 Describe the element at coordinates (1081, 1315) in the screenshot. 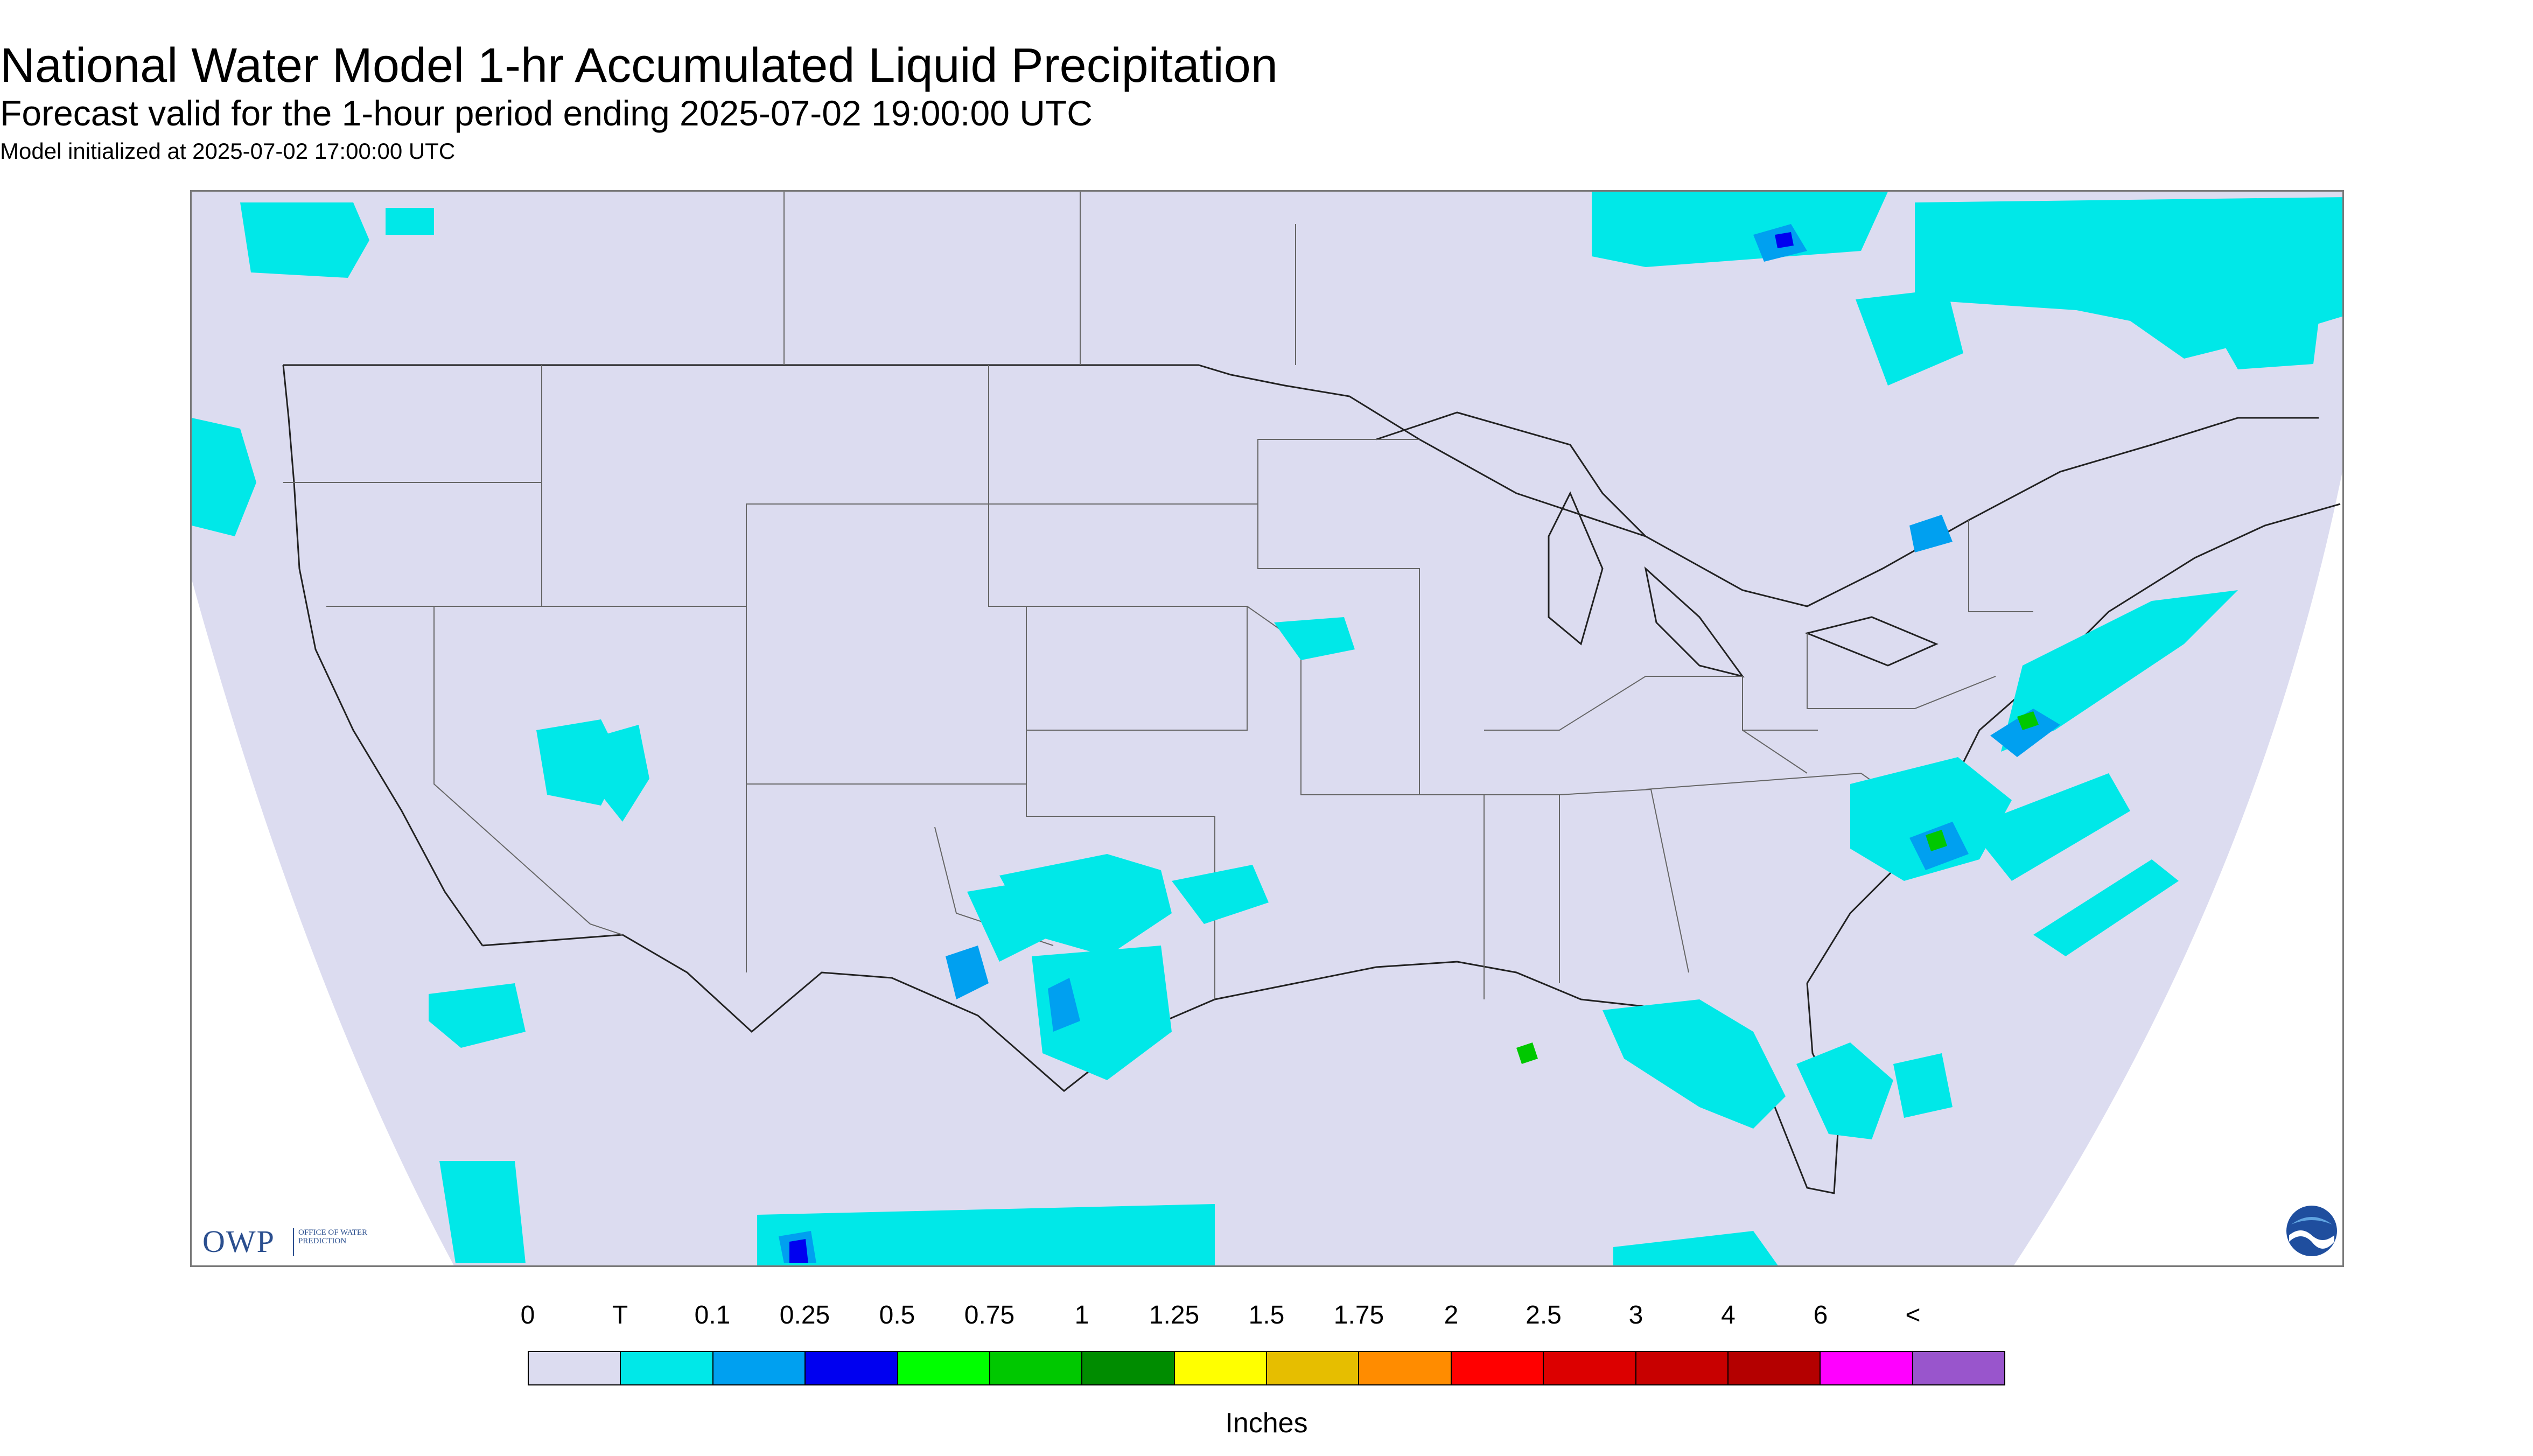

I see `legend-tick-label: 1` at that location.